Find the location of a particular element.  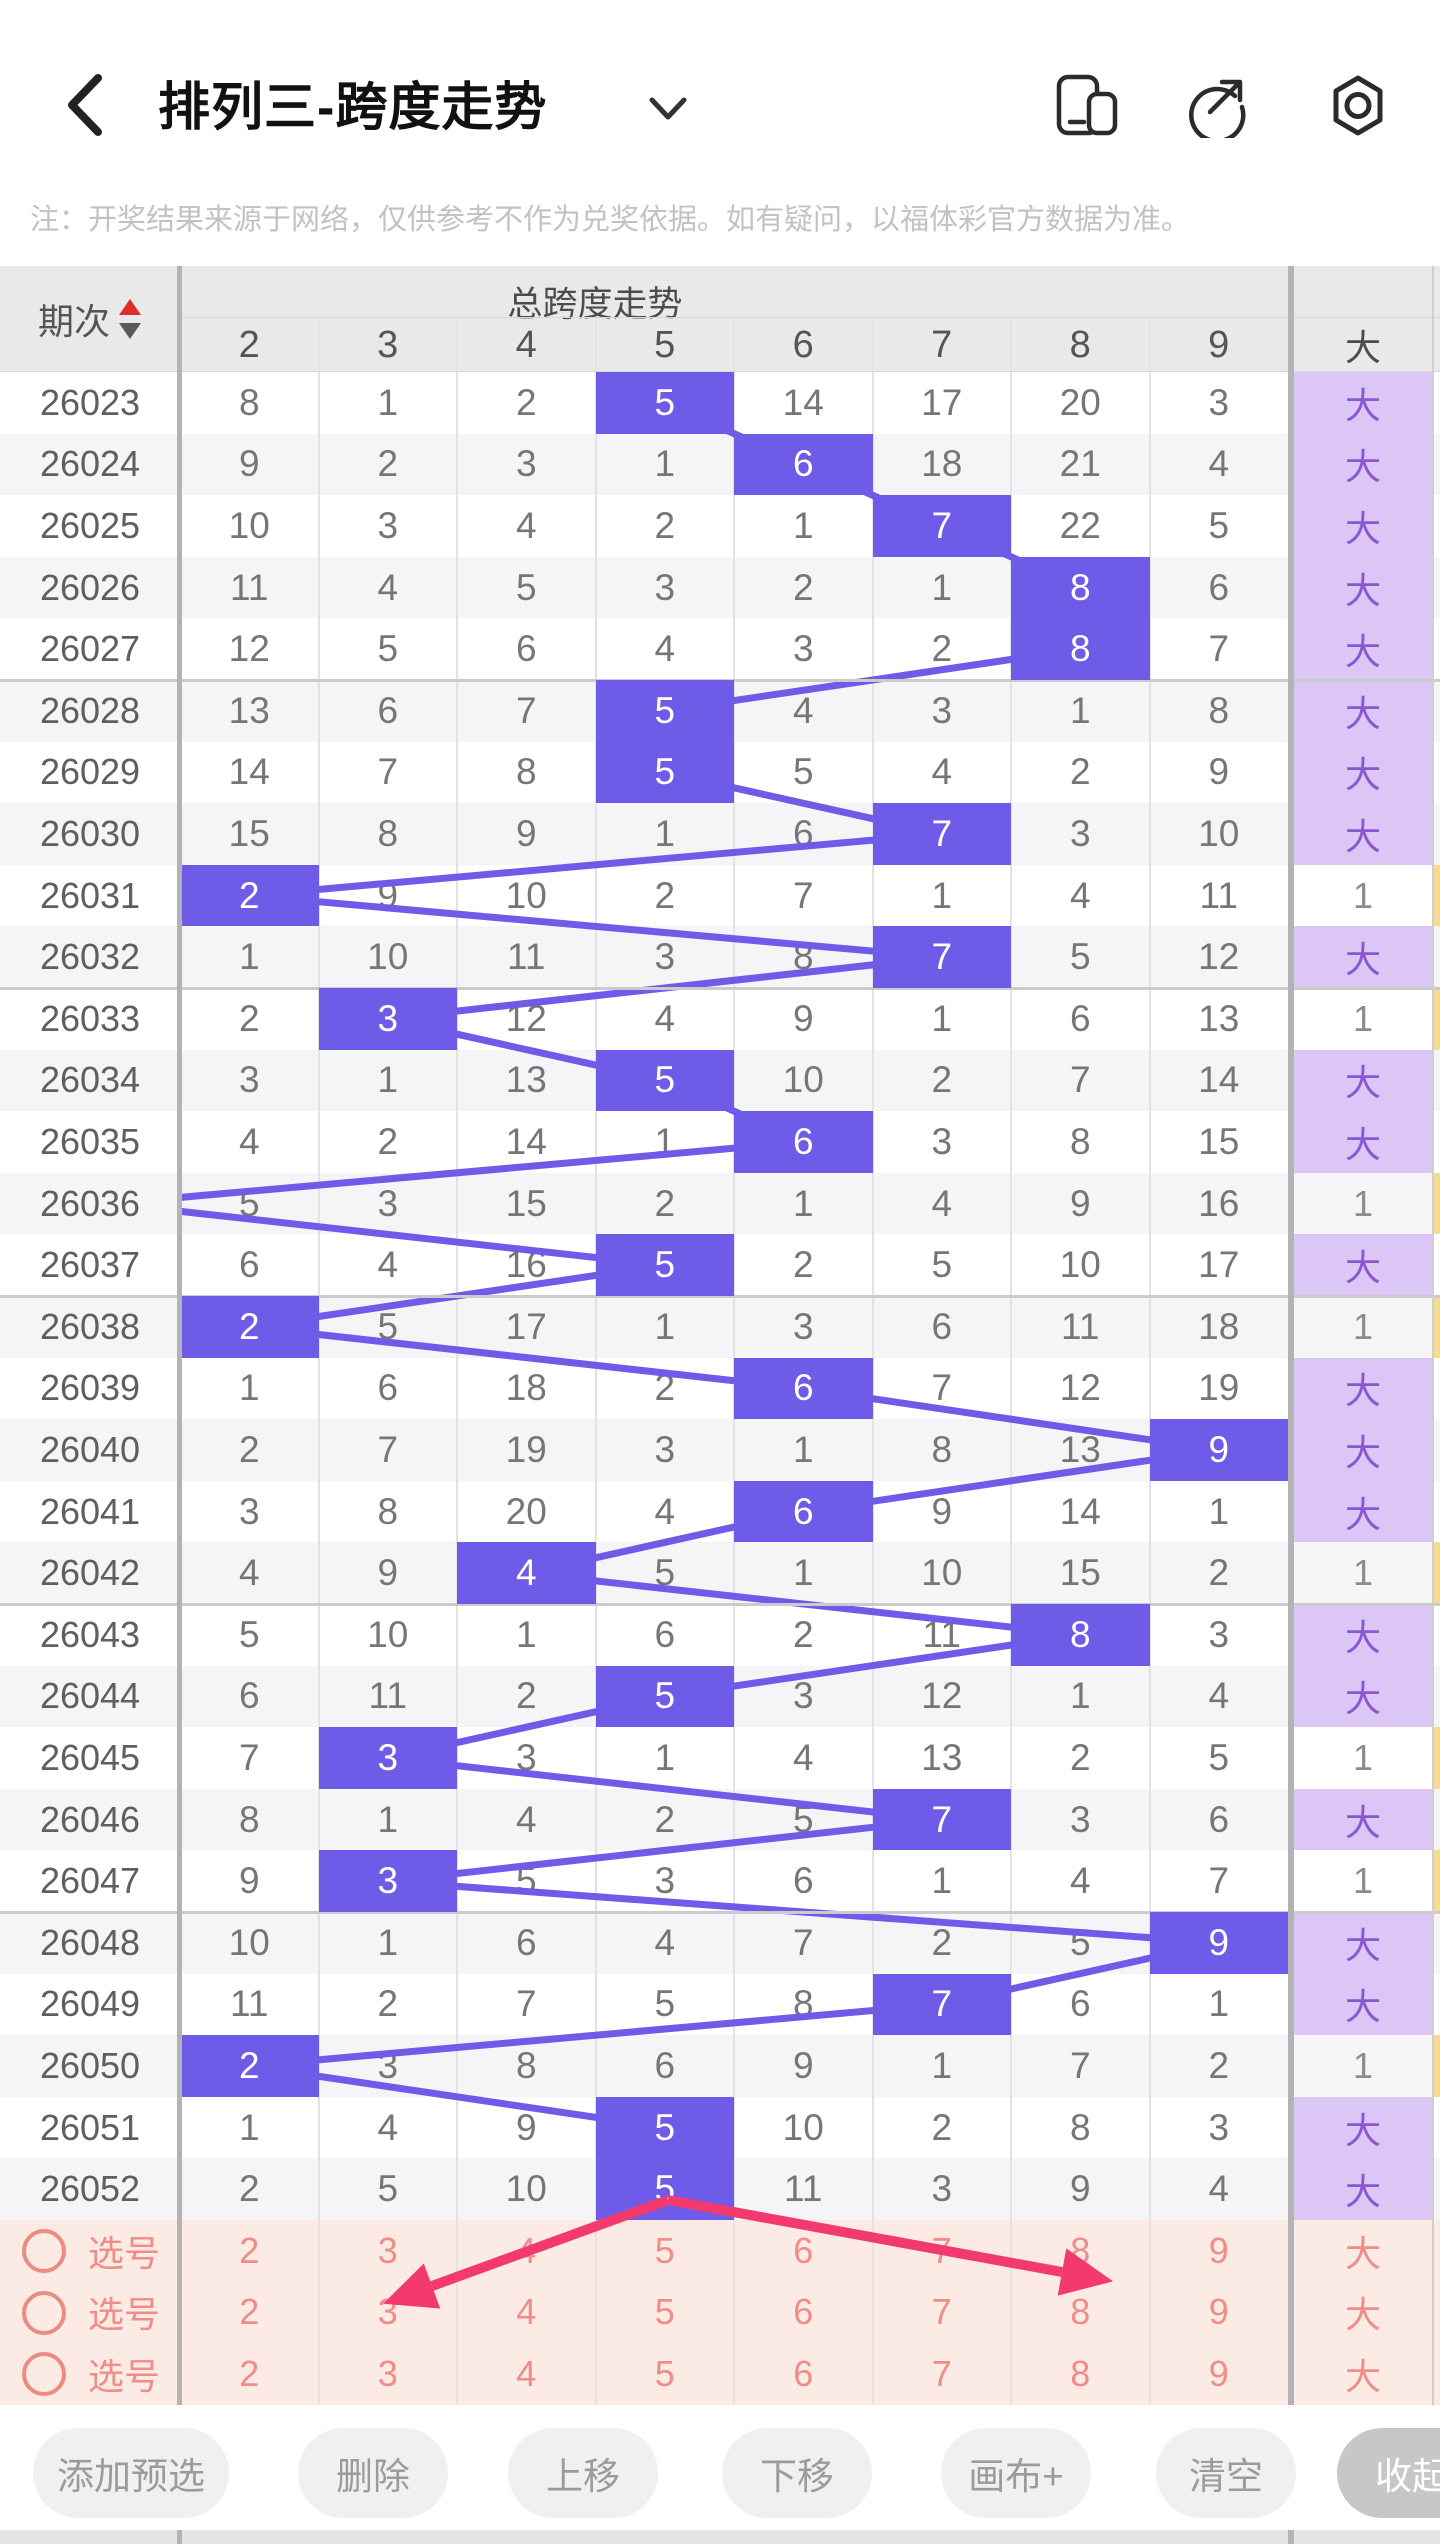

period-cell: 26023 is located at coordinates (90, 402).